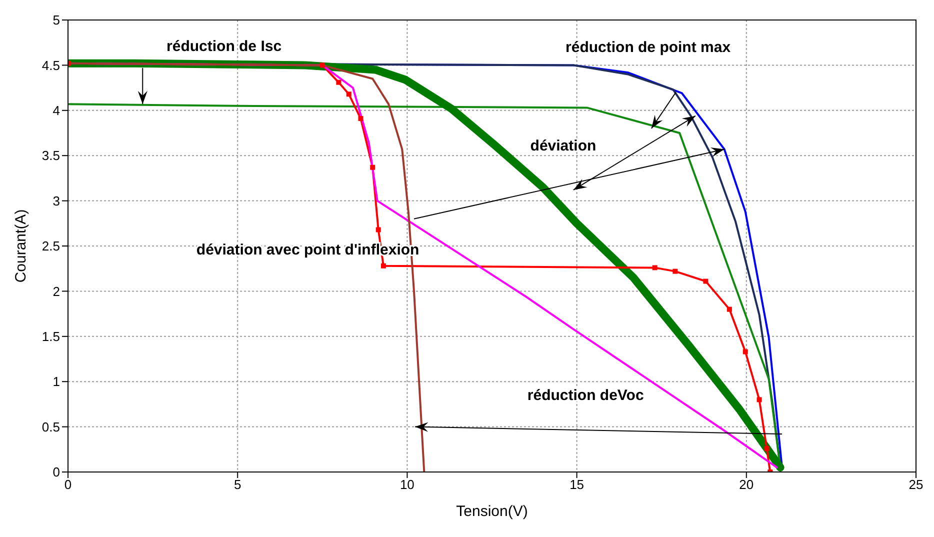 This screenshot has width=934, height=537. What do you see at coordinates (56, 382) in the screenshot?
I see `y-tick-label: 1` at bounding box center [56, 382].